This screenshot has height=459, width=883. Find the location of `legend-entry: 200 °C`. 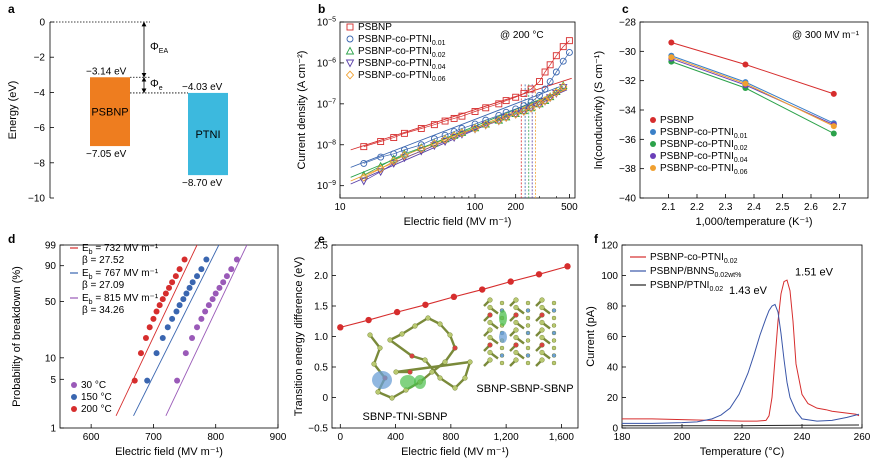

legend-entry: 200 °C is located at coordinates (96, 409).